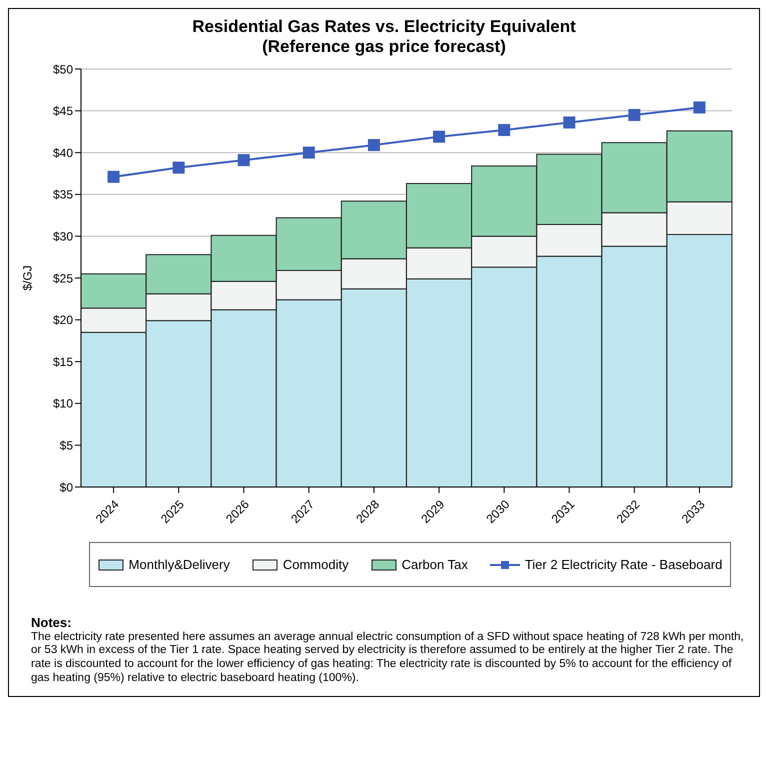 Image resolution: width=767 pixels, height=757 pixels. I want to click on legend-label: Monthly&Delivery, so click(179, 564).